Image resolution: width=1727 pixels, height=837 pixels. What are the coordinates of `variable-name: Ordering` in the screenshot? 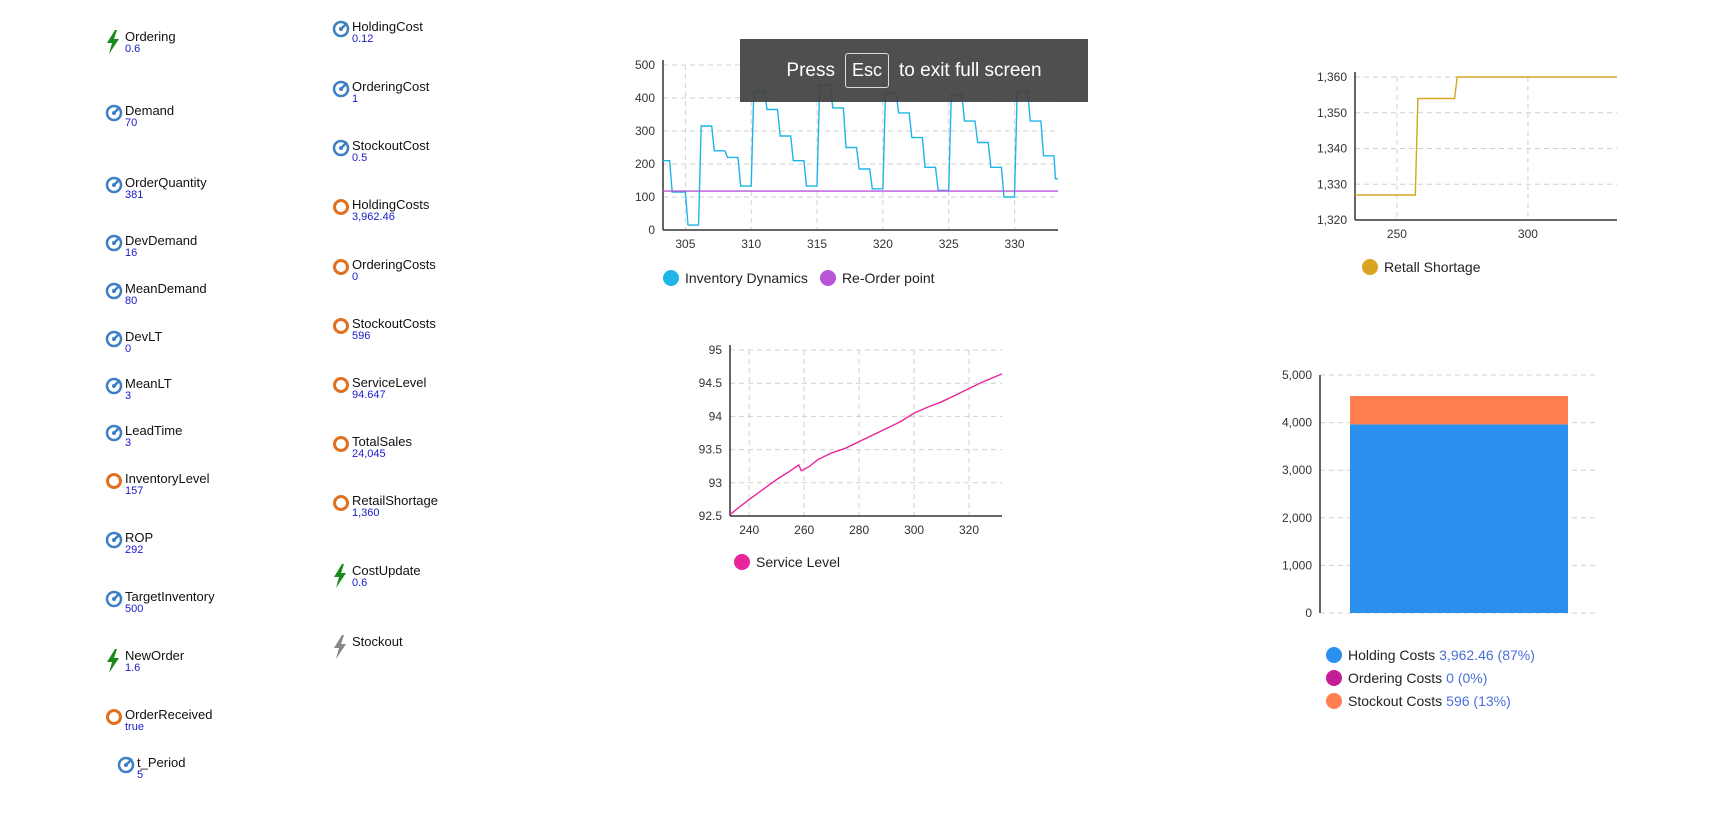 It's located at (150, 36).